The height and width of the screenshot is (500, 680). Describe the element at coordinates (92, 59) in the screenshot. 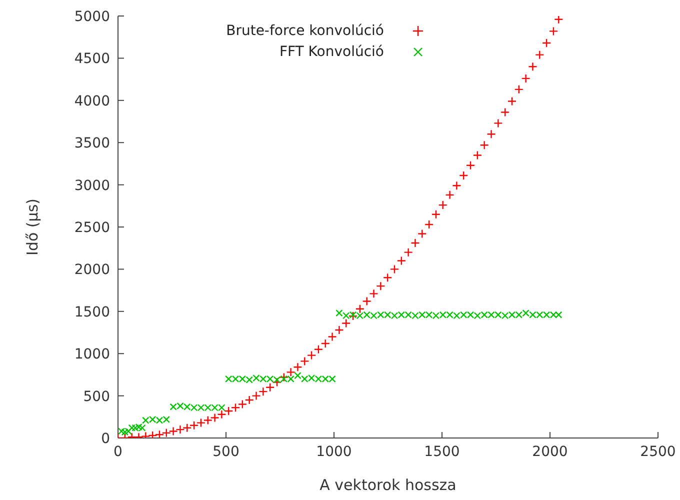

I see `y-tick-label: 4500` at that location.